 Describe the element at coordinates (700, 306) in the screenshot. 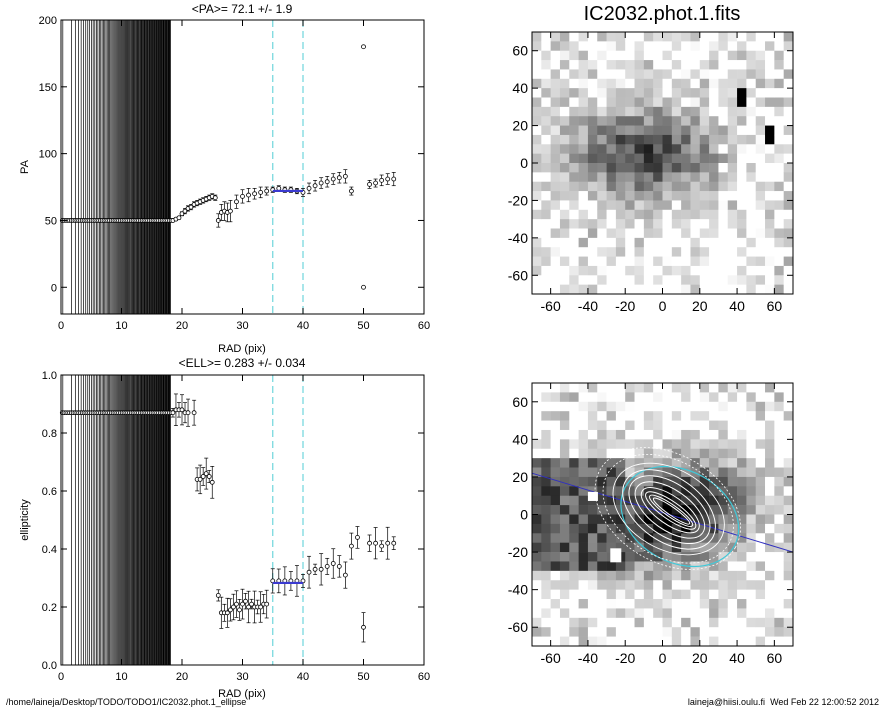

I see `x-tick-label: 20` at that location.